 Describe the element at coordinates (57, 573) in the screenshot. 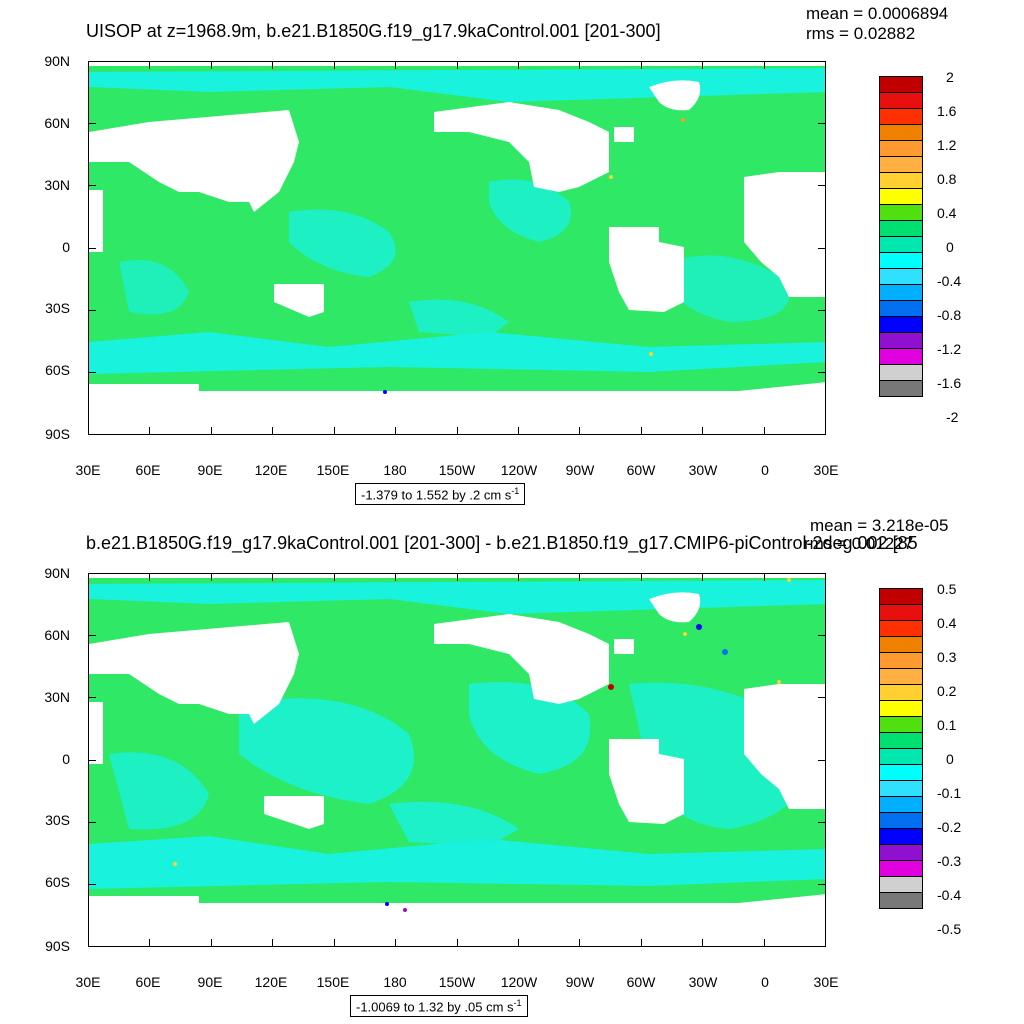

I see `y-label: 90N` at that location.